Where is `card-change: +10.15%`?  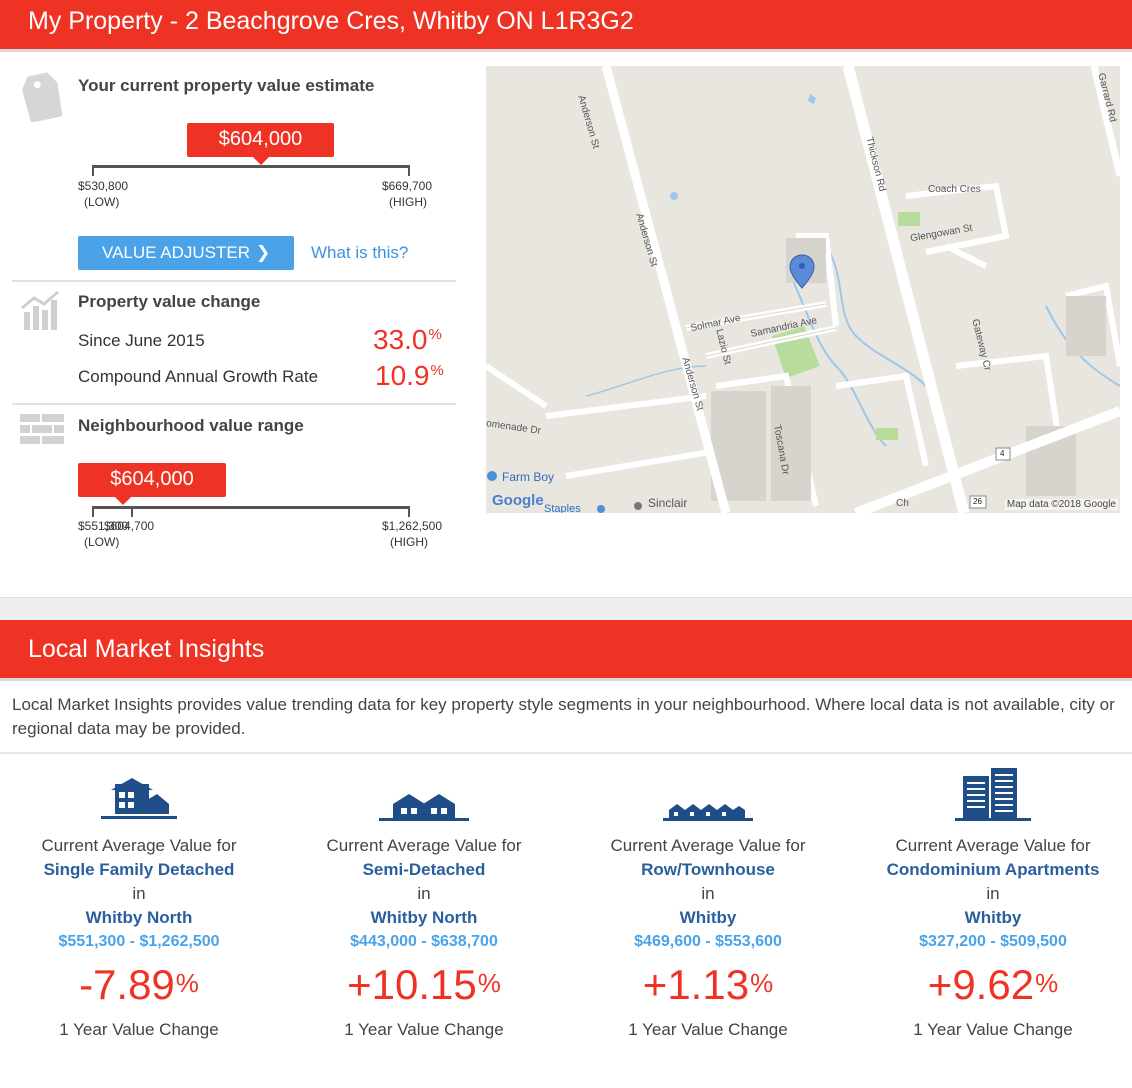 card-change: +10.15% is located at coordinates (424, 985).